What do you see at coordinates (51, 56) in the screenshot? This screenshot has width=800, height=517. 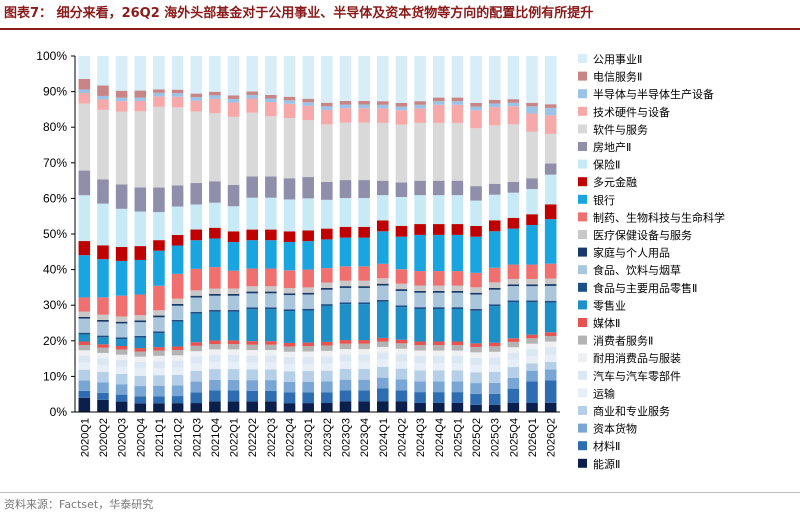 I see `y-tick-label: 100%` at bounding box center [51, 56].